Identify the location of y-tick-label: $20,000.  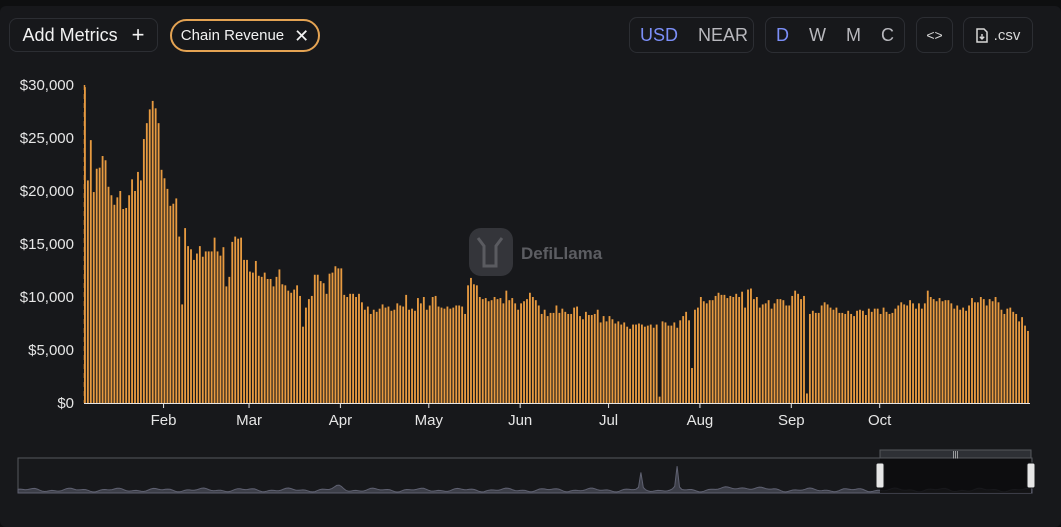
(47, 191).